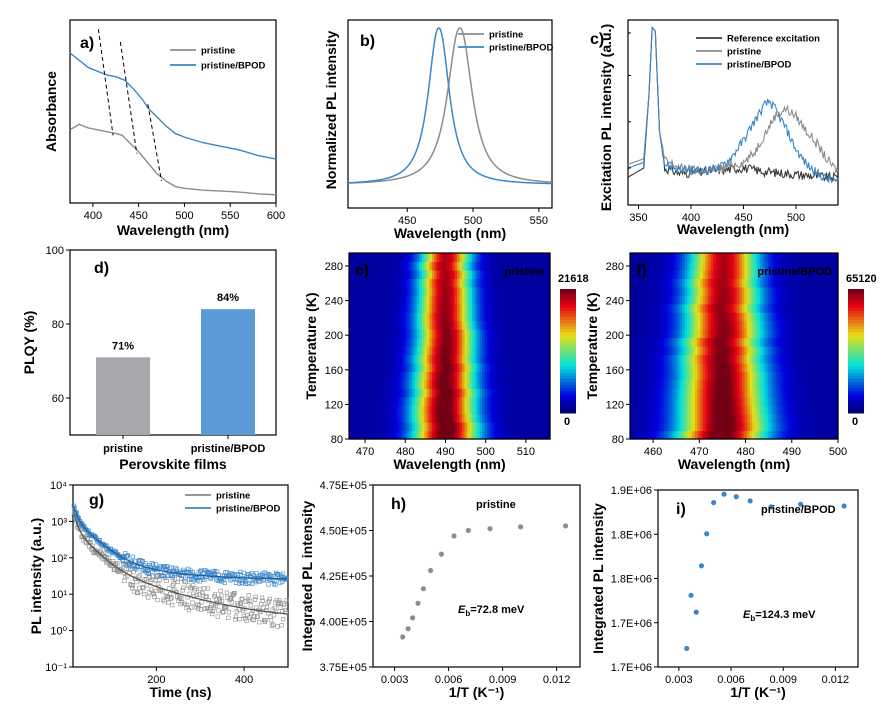  I want to click on panel-label: f), so click(641, 270).